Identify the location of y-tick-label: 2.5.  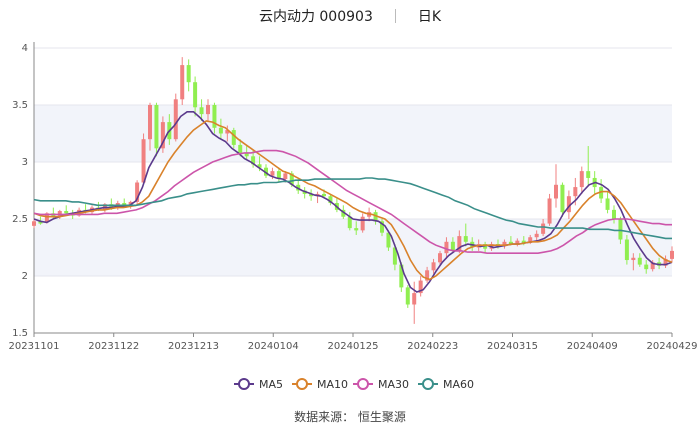
(20, 219).